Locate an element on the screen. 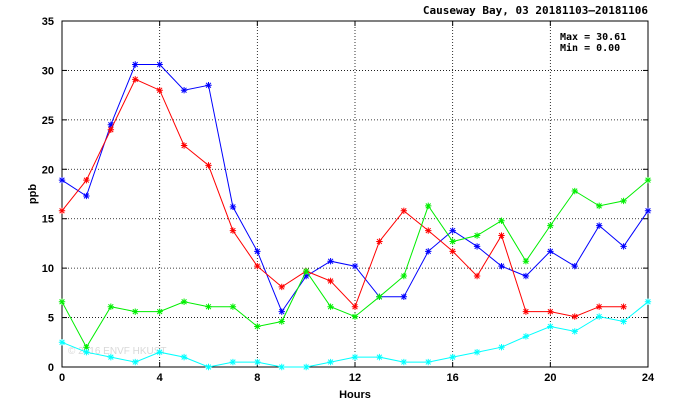  x-tick-label: 20 is located at coordinates (550, 378).